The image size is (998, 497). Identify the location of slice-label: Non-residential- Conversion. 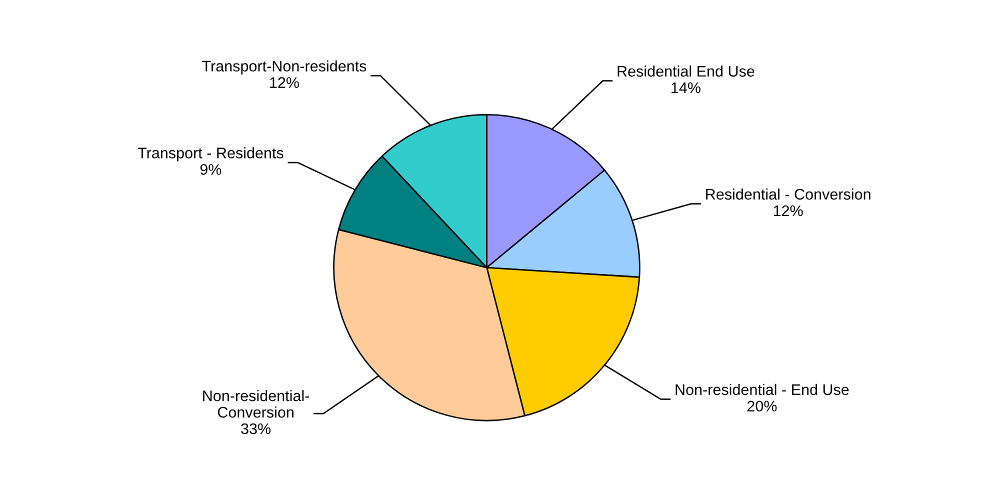
(256, 404).